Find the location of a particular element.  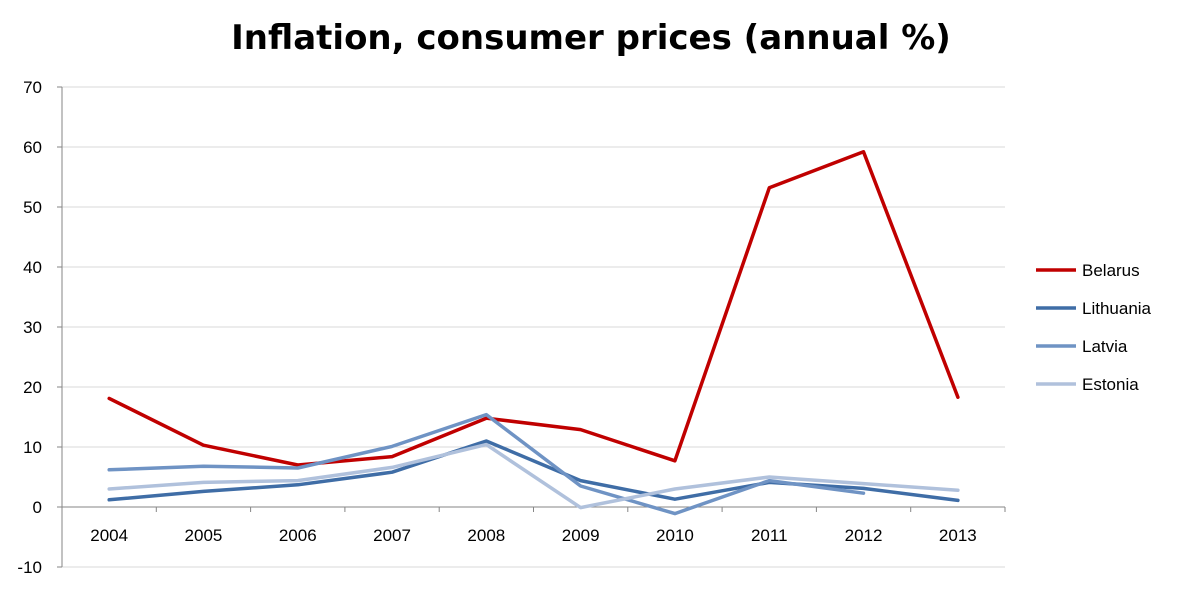

x-tick-label: 2011 is located at coordinates (769, 535).